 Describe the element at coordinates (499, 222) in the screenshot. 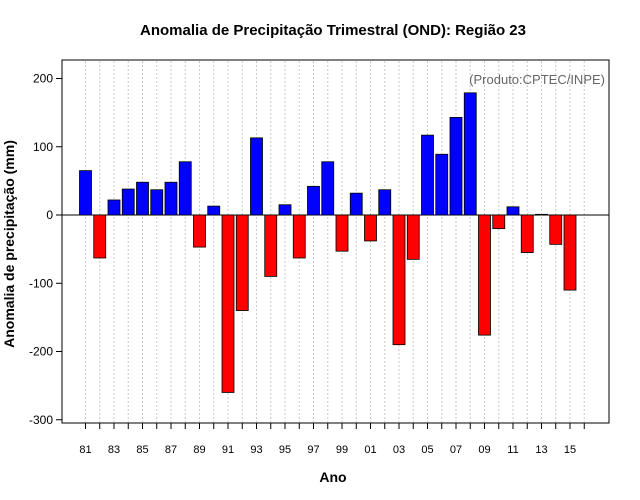

I see `bar-2010` at that location.